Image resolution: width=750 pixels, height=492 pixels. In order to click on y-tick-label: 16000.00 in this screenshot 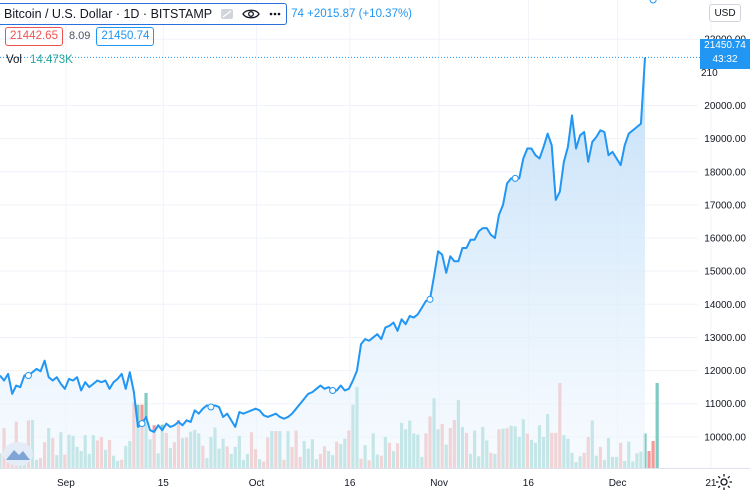, I will do `click(725, 239)`.